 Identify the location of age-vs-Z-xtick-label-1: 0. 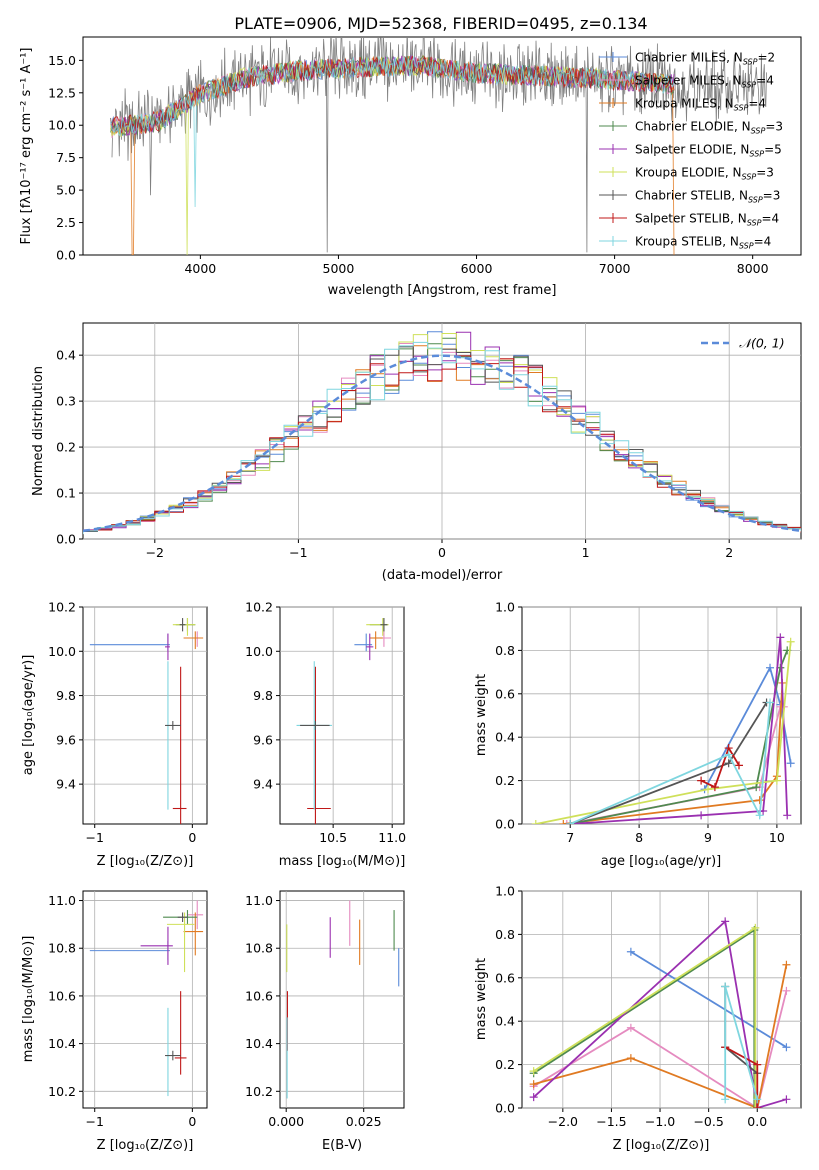
(192, 837).